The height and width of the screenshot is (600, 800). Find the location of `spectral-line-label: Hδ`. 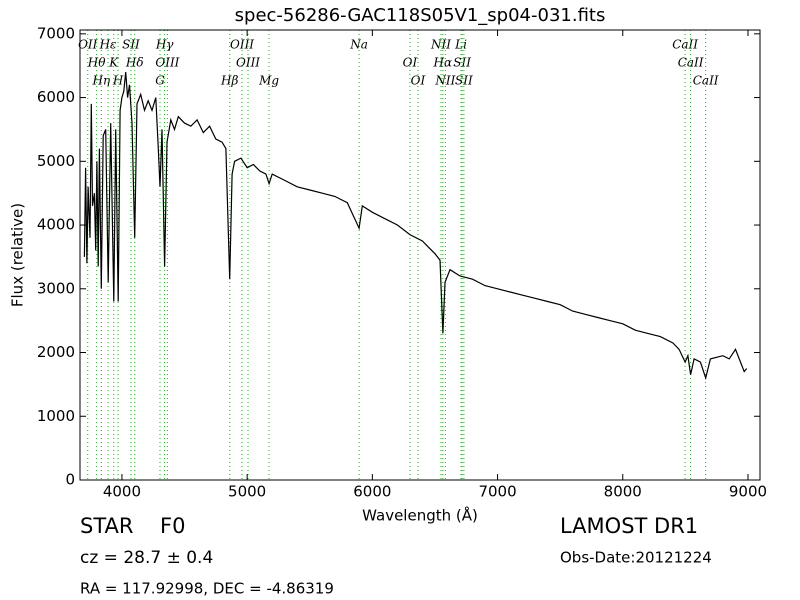

spectral-line-label: Hδ is located at coordinates (134, 63).